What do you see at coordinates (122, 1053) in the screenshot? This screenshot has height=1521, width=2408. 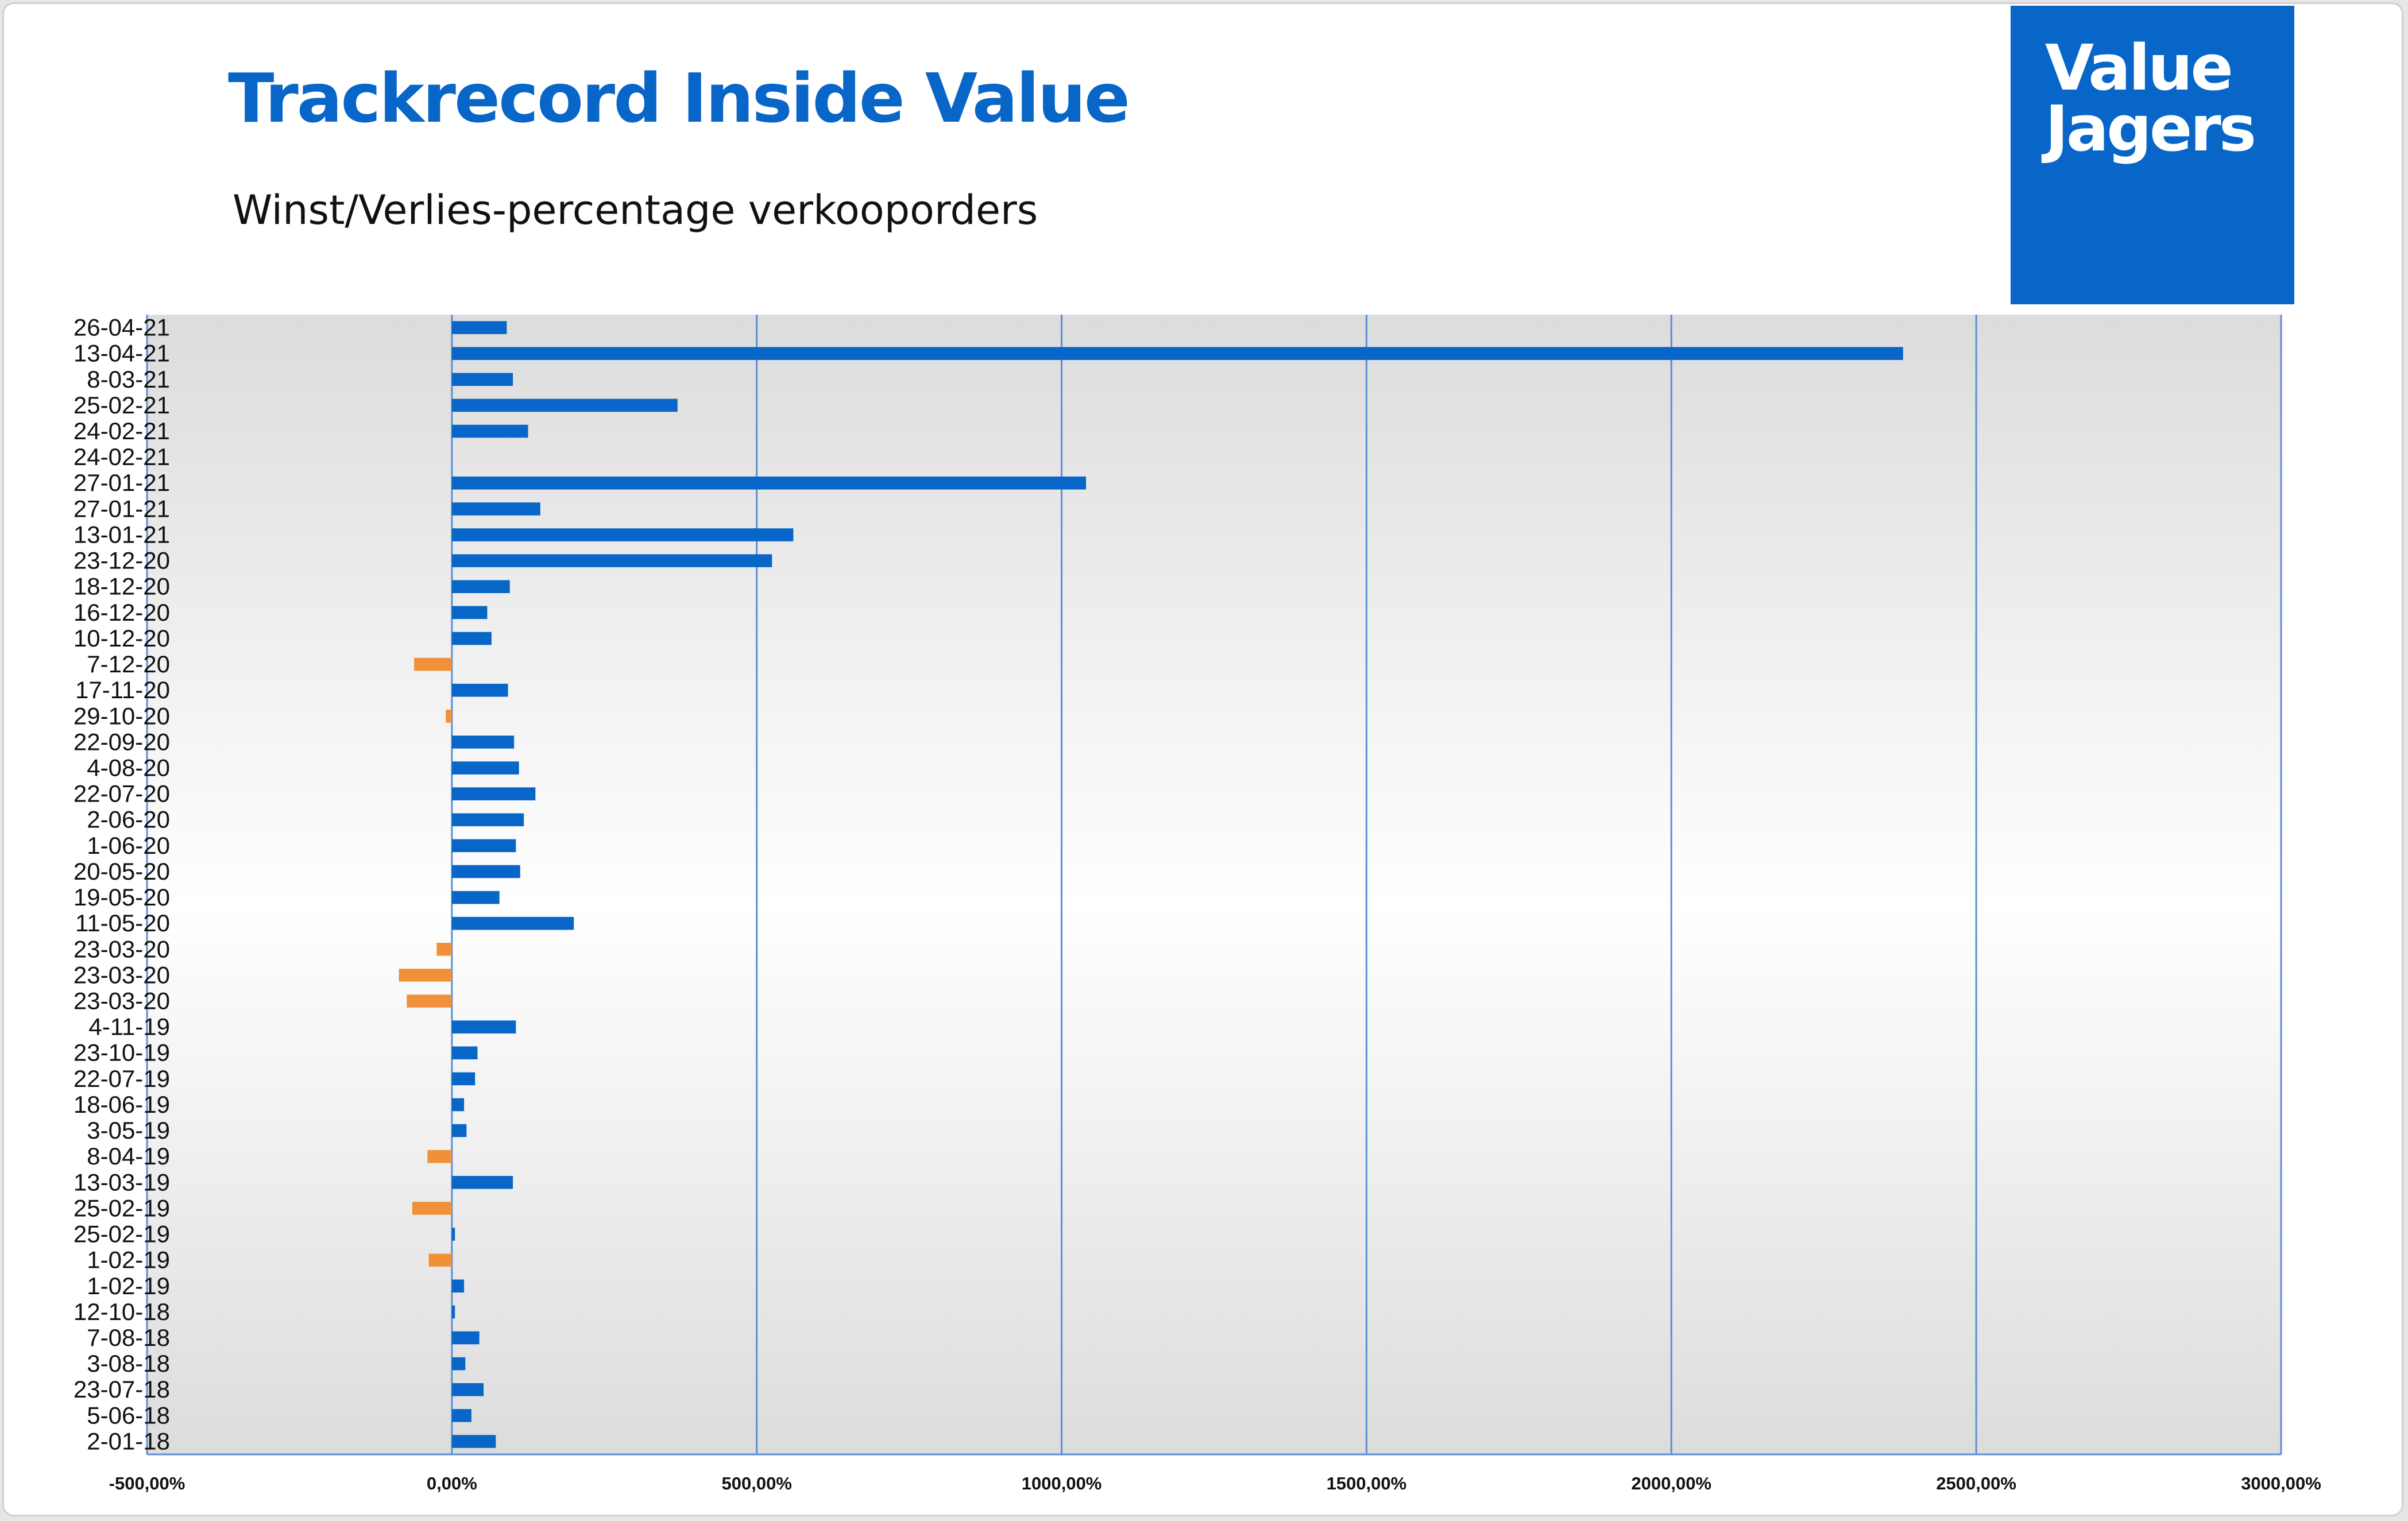 I see `category-label: 23-10-19` at bounding box center [122, 1053].